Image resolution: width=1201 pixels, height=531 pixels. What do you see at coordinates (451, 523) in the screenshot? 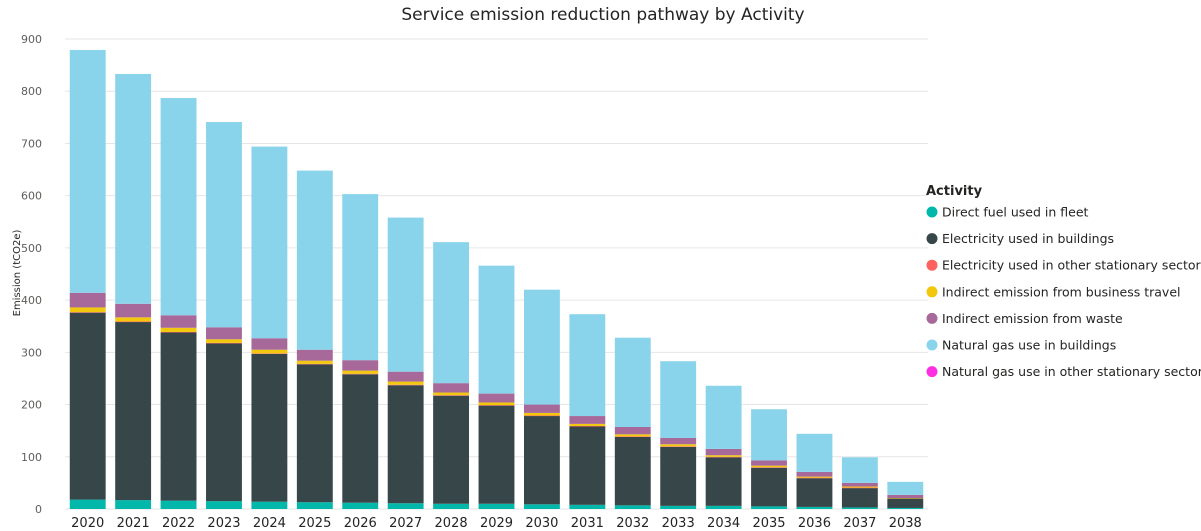
I see `x-tick-label: 2028` at bounding box center [451, 523].